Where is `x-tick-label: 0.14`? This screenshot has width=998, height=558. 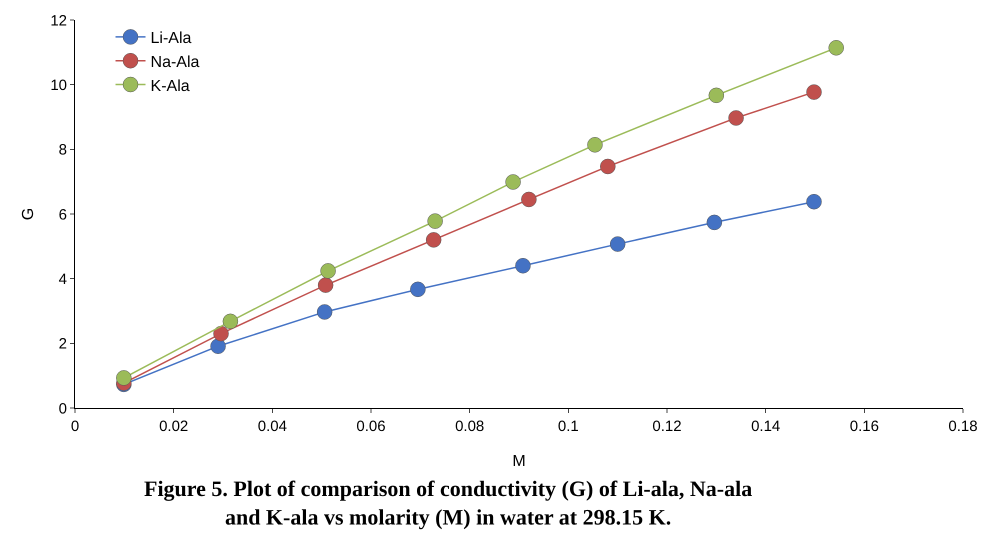 x-tick-label: 0.14 is located at coordinates (765, 426).